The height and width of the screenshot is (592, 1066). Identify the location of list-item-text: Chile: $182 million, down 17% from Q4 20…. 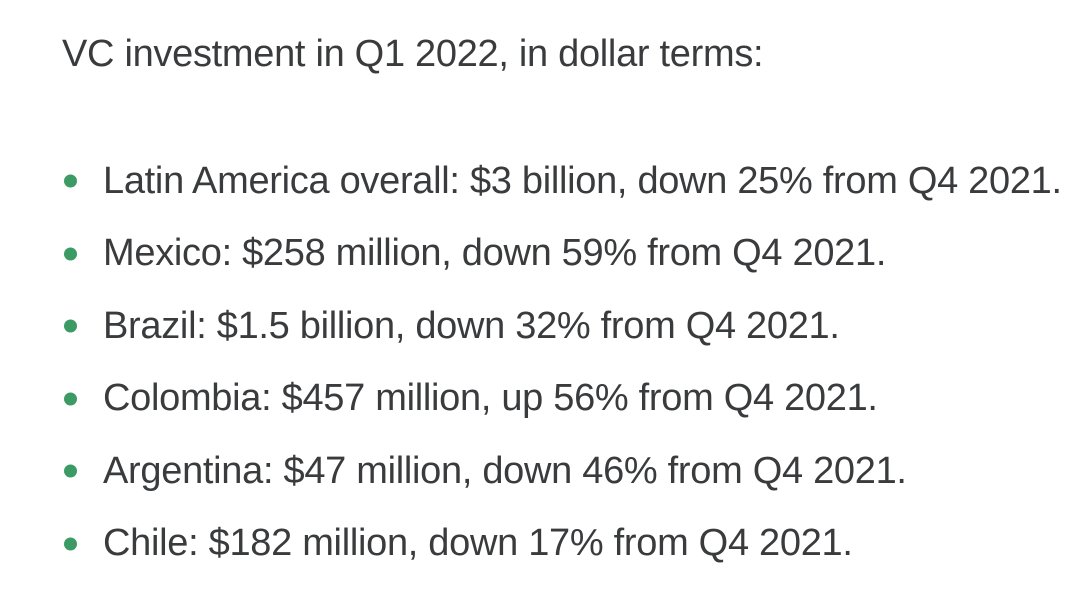
(478, 543).